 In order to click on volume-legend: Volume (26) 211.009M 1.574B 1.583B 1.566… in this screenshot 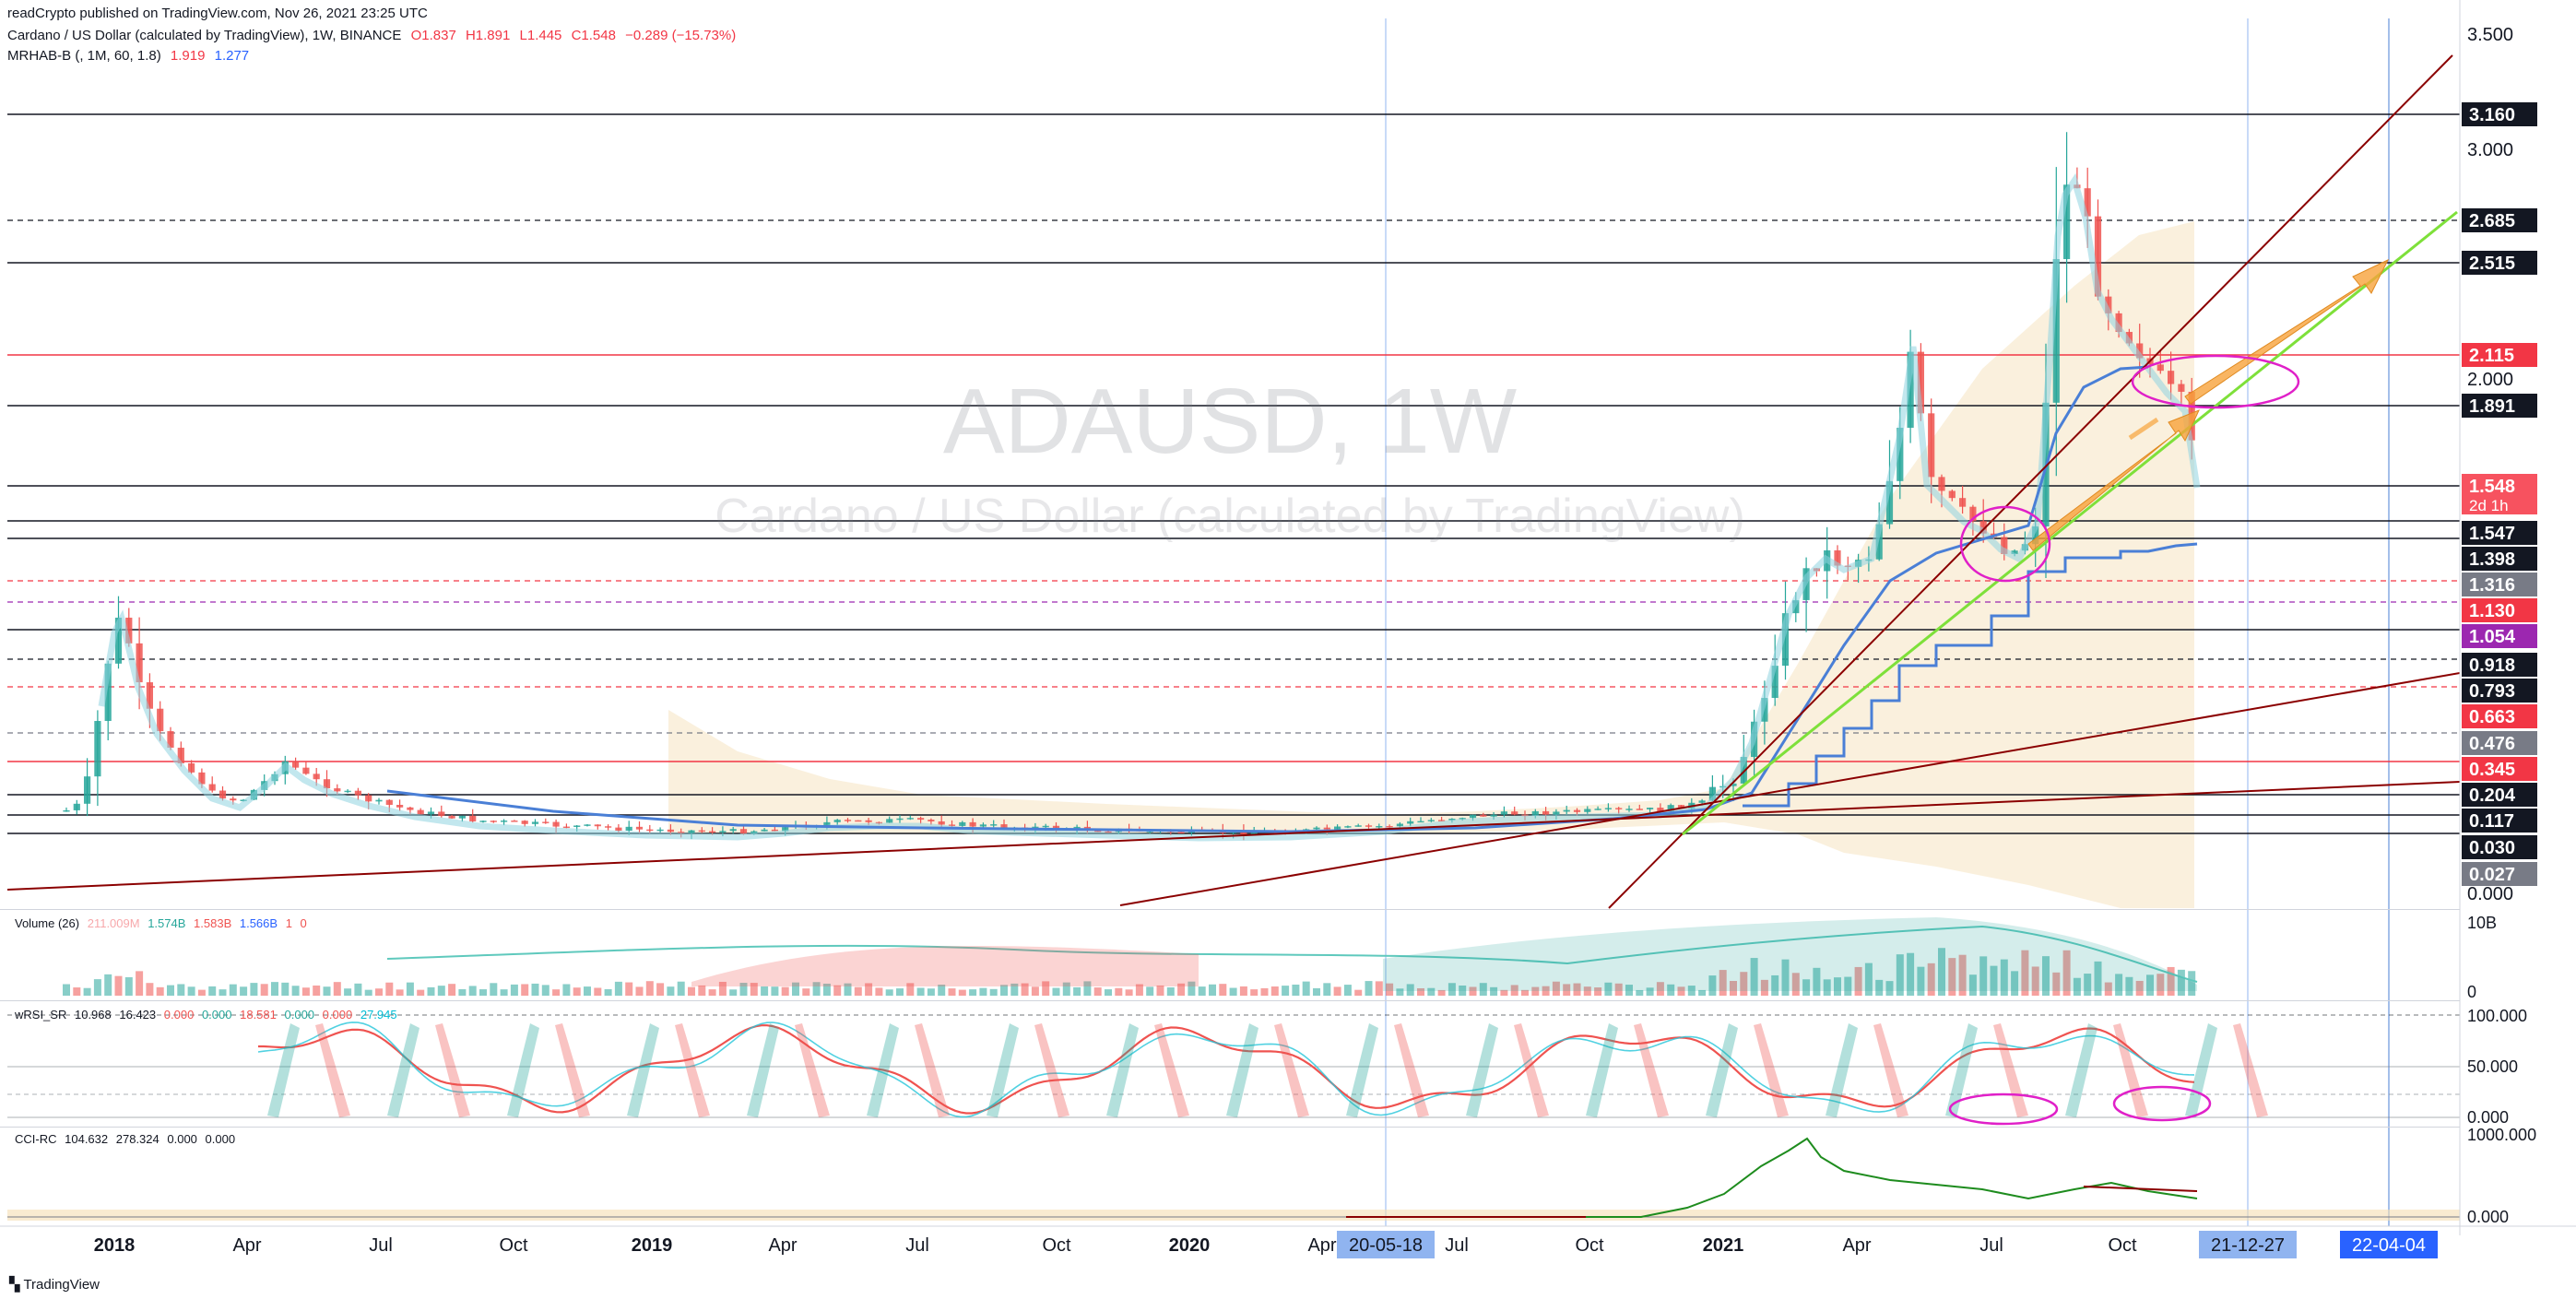, I will do `click(161, 923)`.